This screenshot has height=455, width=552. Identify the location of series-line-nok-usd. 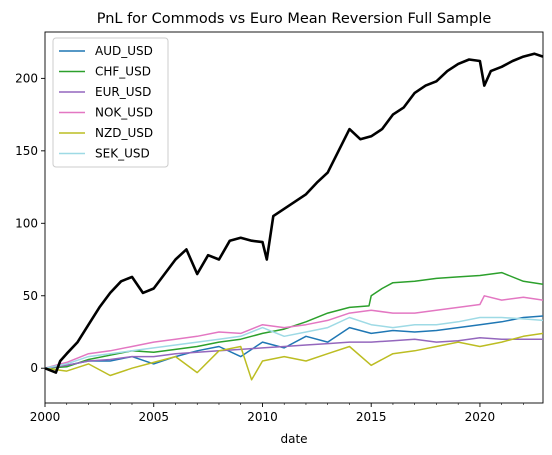
(294, 332).